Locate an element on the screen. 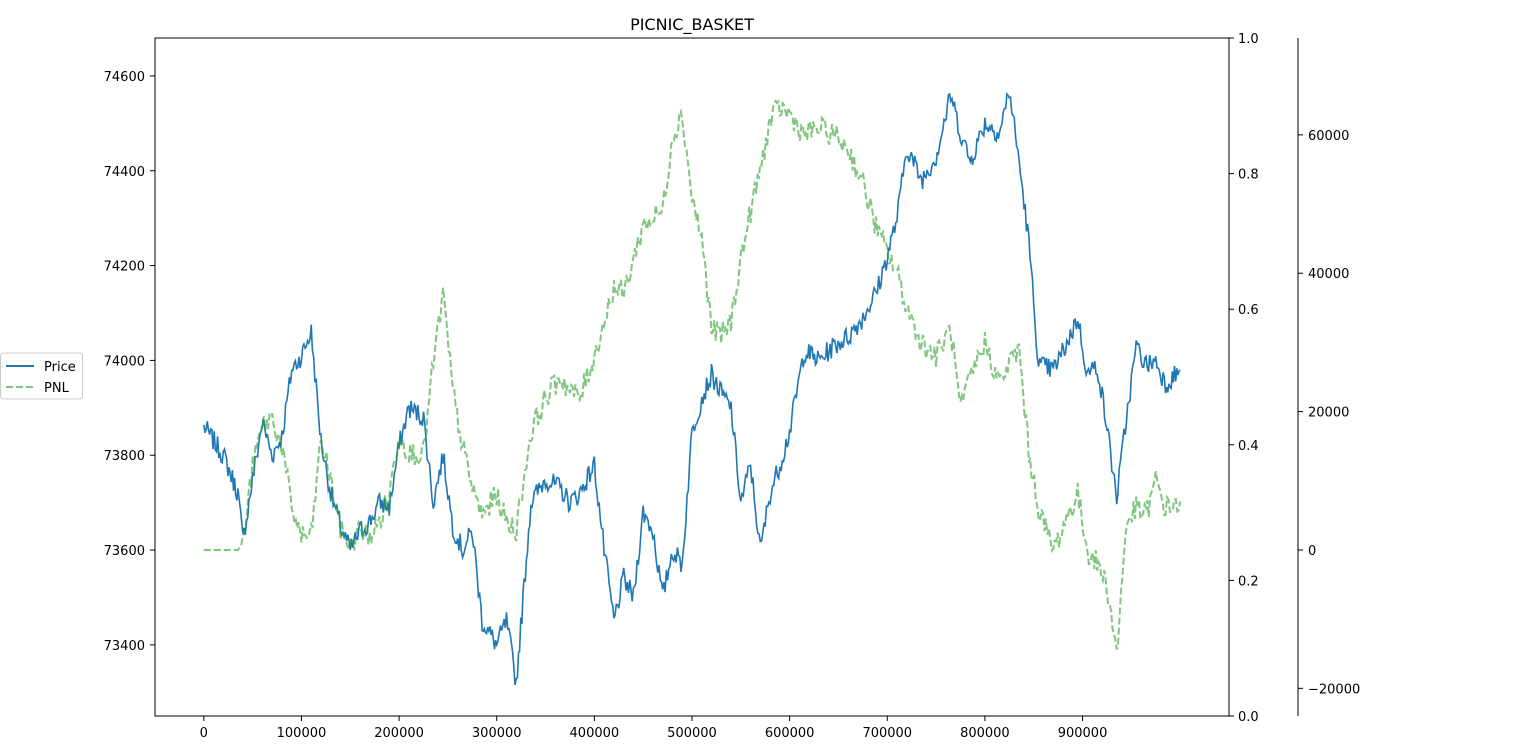  x-tick-label: 400000 is located at coordinates (595, 733).